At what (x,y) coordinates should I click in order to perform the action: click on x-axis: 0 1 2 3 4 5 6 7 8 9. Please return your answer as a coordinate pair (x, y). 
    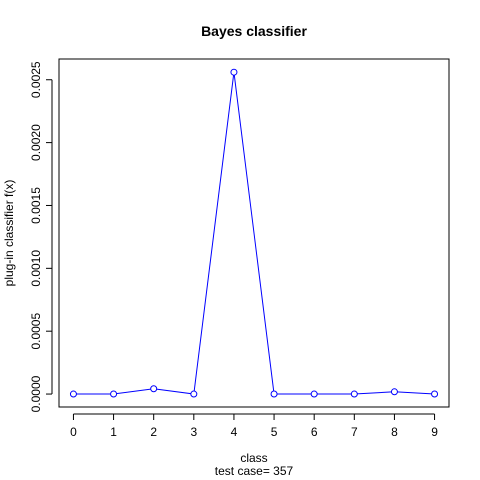
    Looking at the image, I should click on (254, 426).